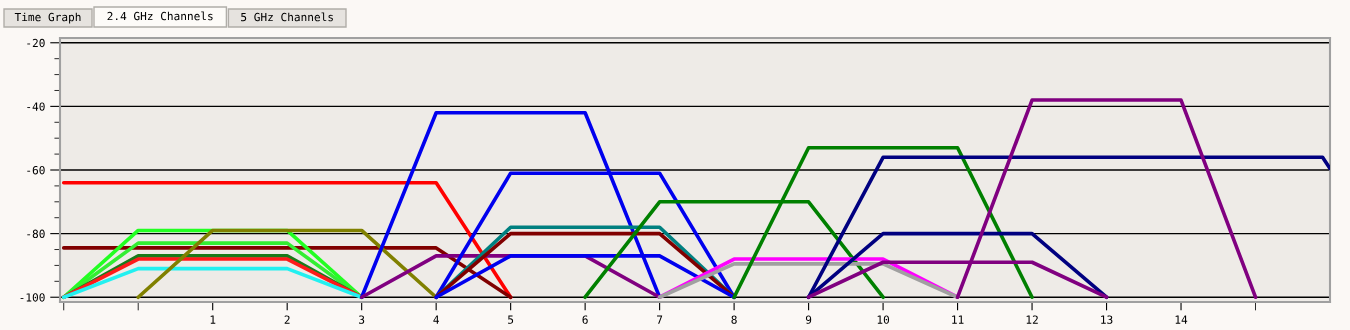 The height and width of the screenshot is (330, 1350). Describe the element at coordinates (1181, 319) in the screenshot. I see `x-tick-label: 14` at that location.